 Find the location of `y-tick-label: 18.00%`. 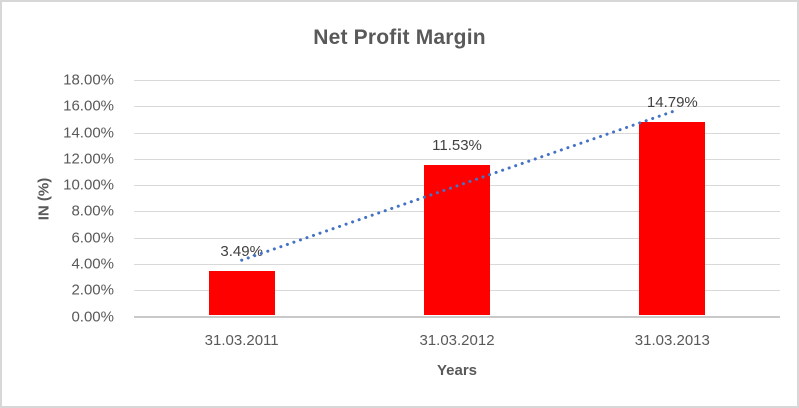

y-tick-label: 18.00% is located at coordinates (88, 80).